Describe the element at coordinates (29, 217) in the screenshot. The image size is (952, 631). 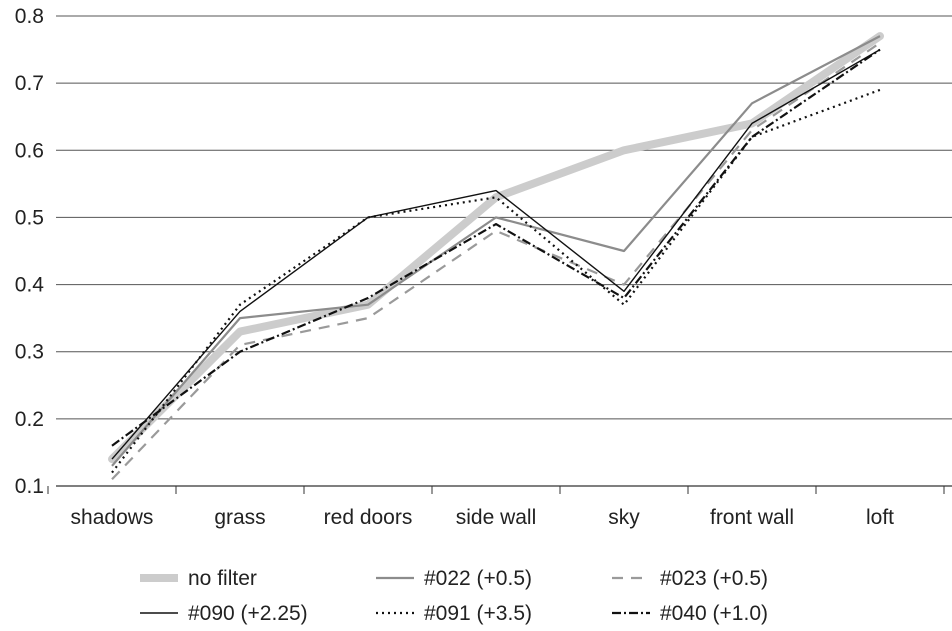
I see `y-tick-label: 0.5` at that location.